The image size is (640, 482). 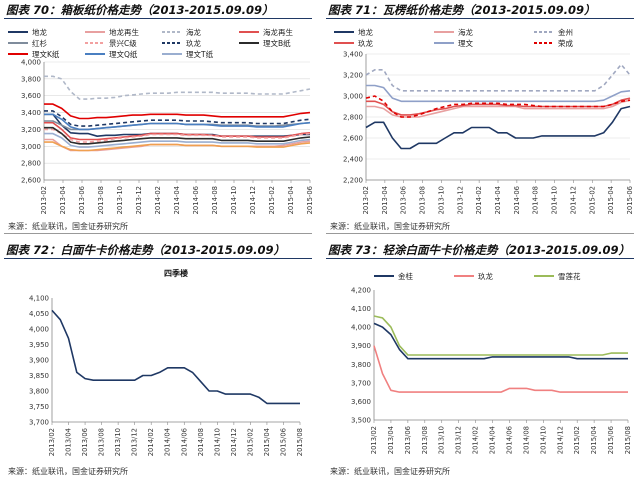 What do you see at coordinates (31, 147) in the screenshot?
I see `y-tick-label: 3,000` at bounding box center [31, 147].